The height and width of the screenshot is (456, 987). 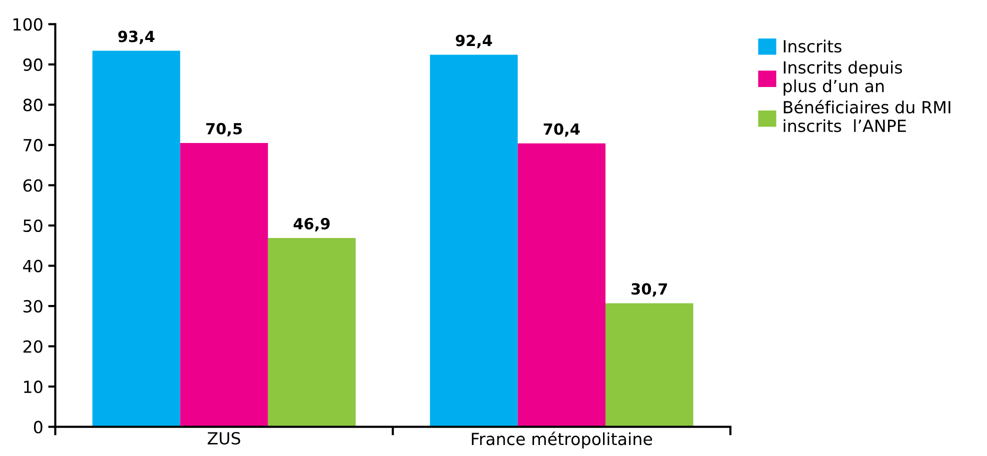 I want to click on y-tick-label: 100, so click(x=27, y=24).